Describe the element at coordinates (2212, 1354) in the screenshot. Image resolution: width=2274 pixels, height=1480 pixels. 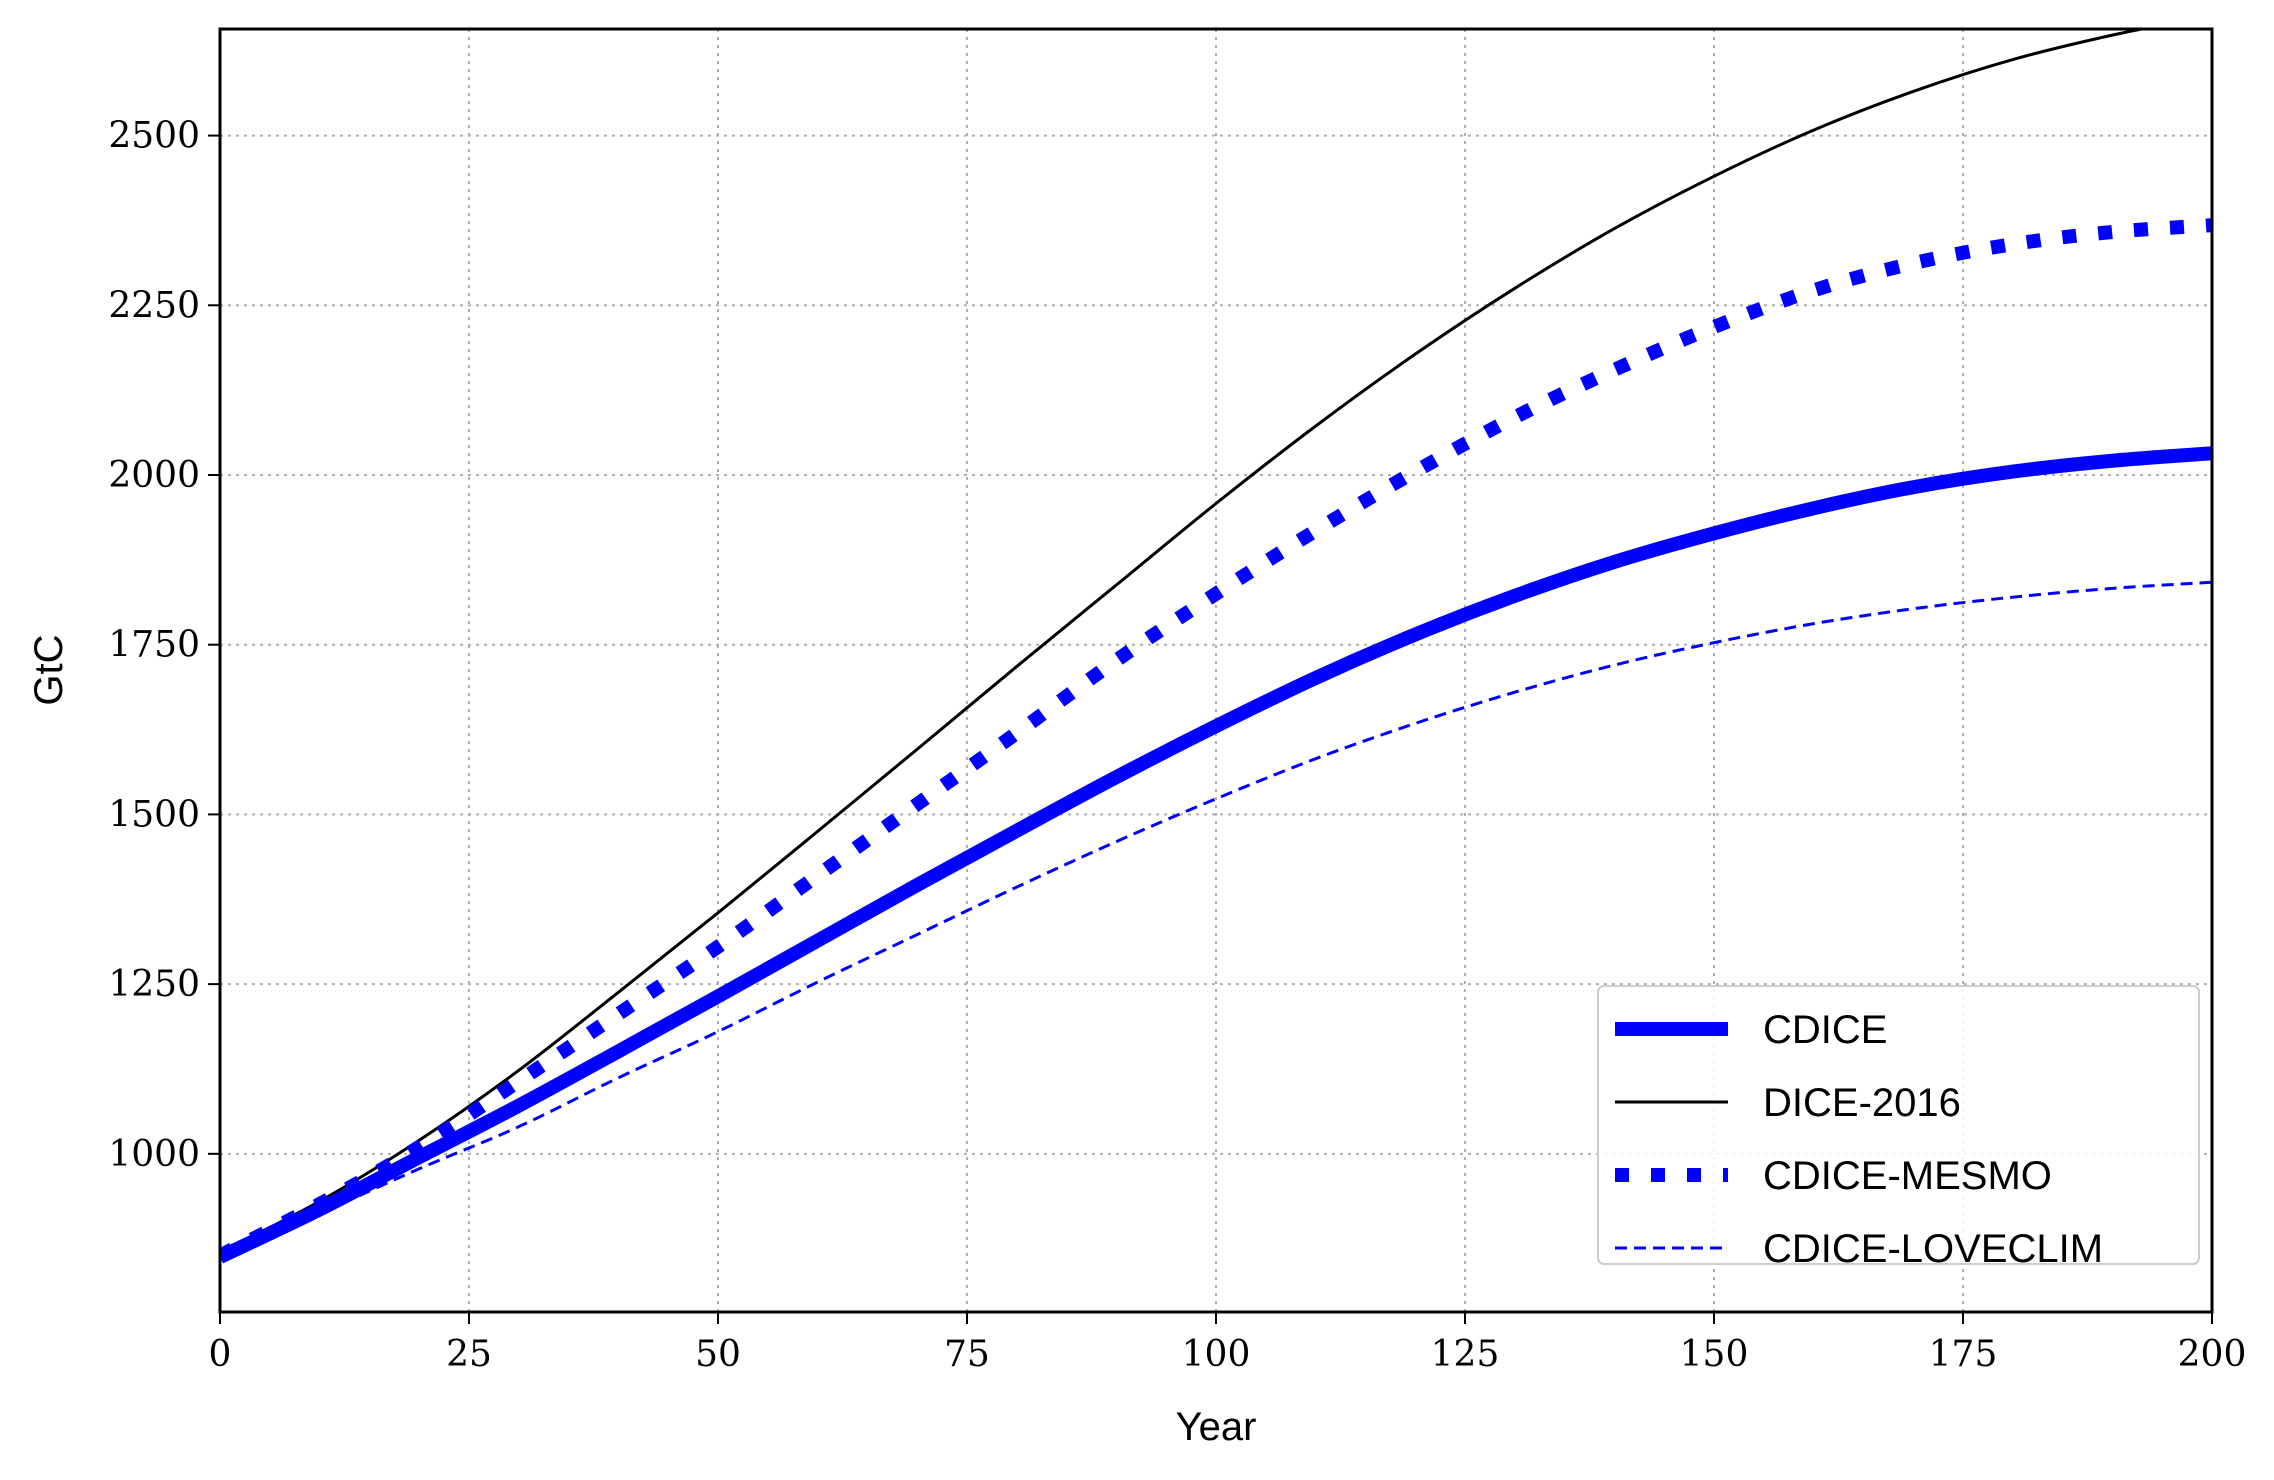
I see `x-tick-label: 200` at that location.